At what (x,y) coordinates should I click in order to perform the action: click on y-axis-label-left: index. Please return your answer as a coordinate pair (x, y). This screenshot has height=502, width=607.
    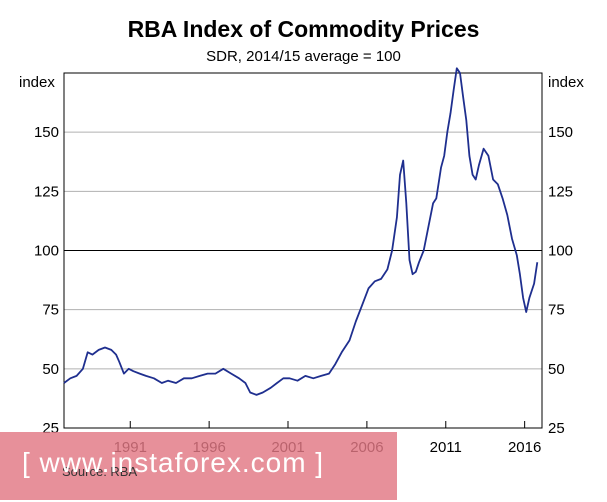
    Looking at the image, I should click on (37, 82).